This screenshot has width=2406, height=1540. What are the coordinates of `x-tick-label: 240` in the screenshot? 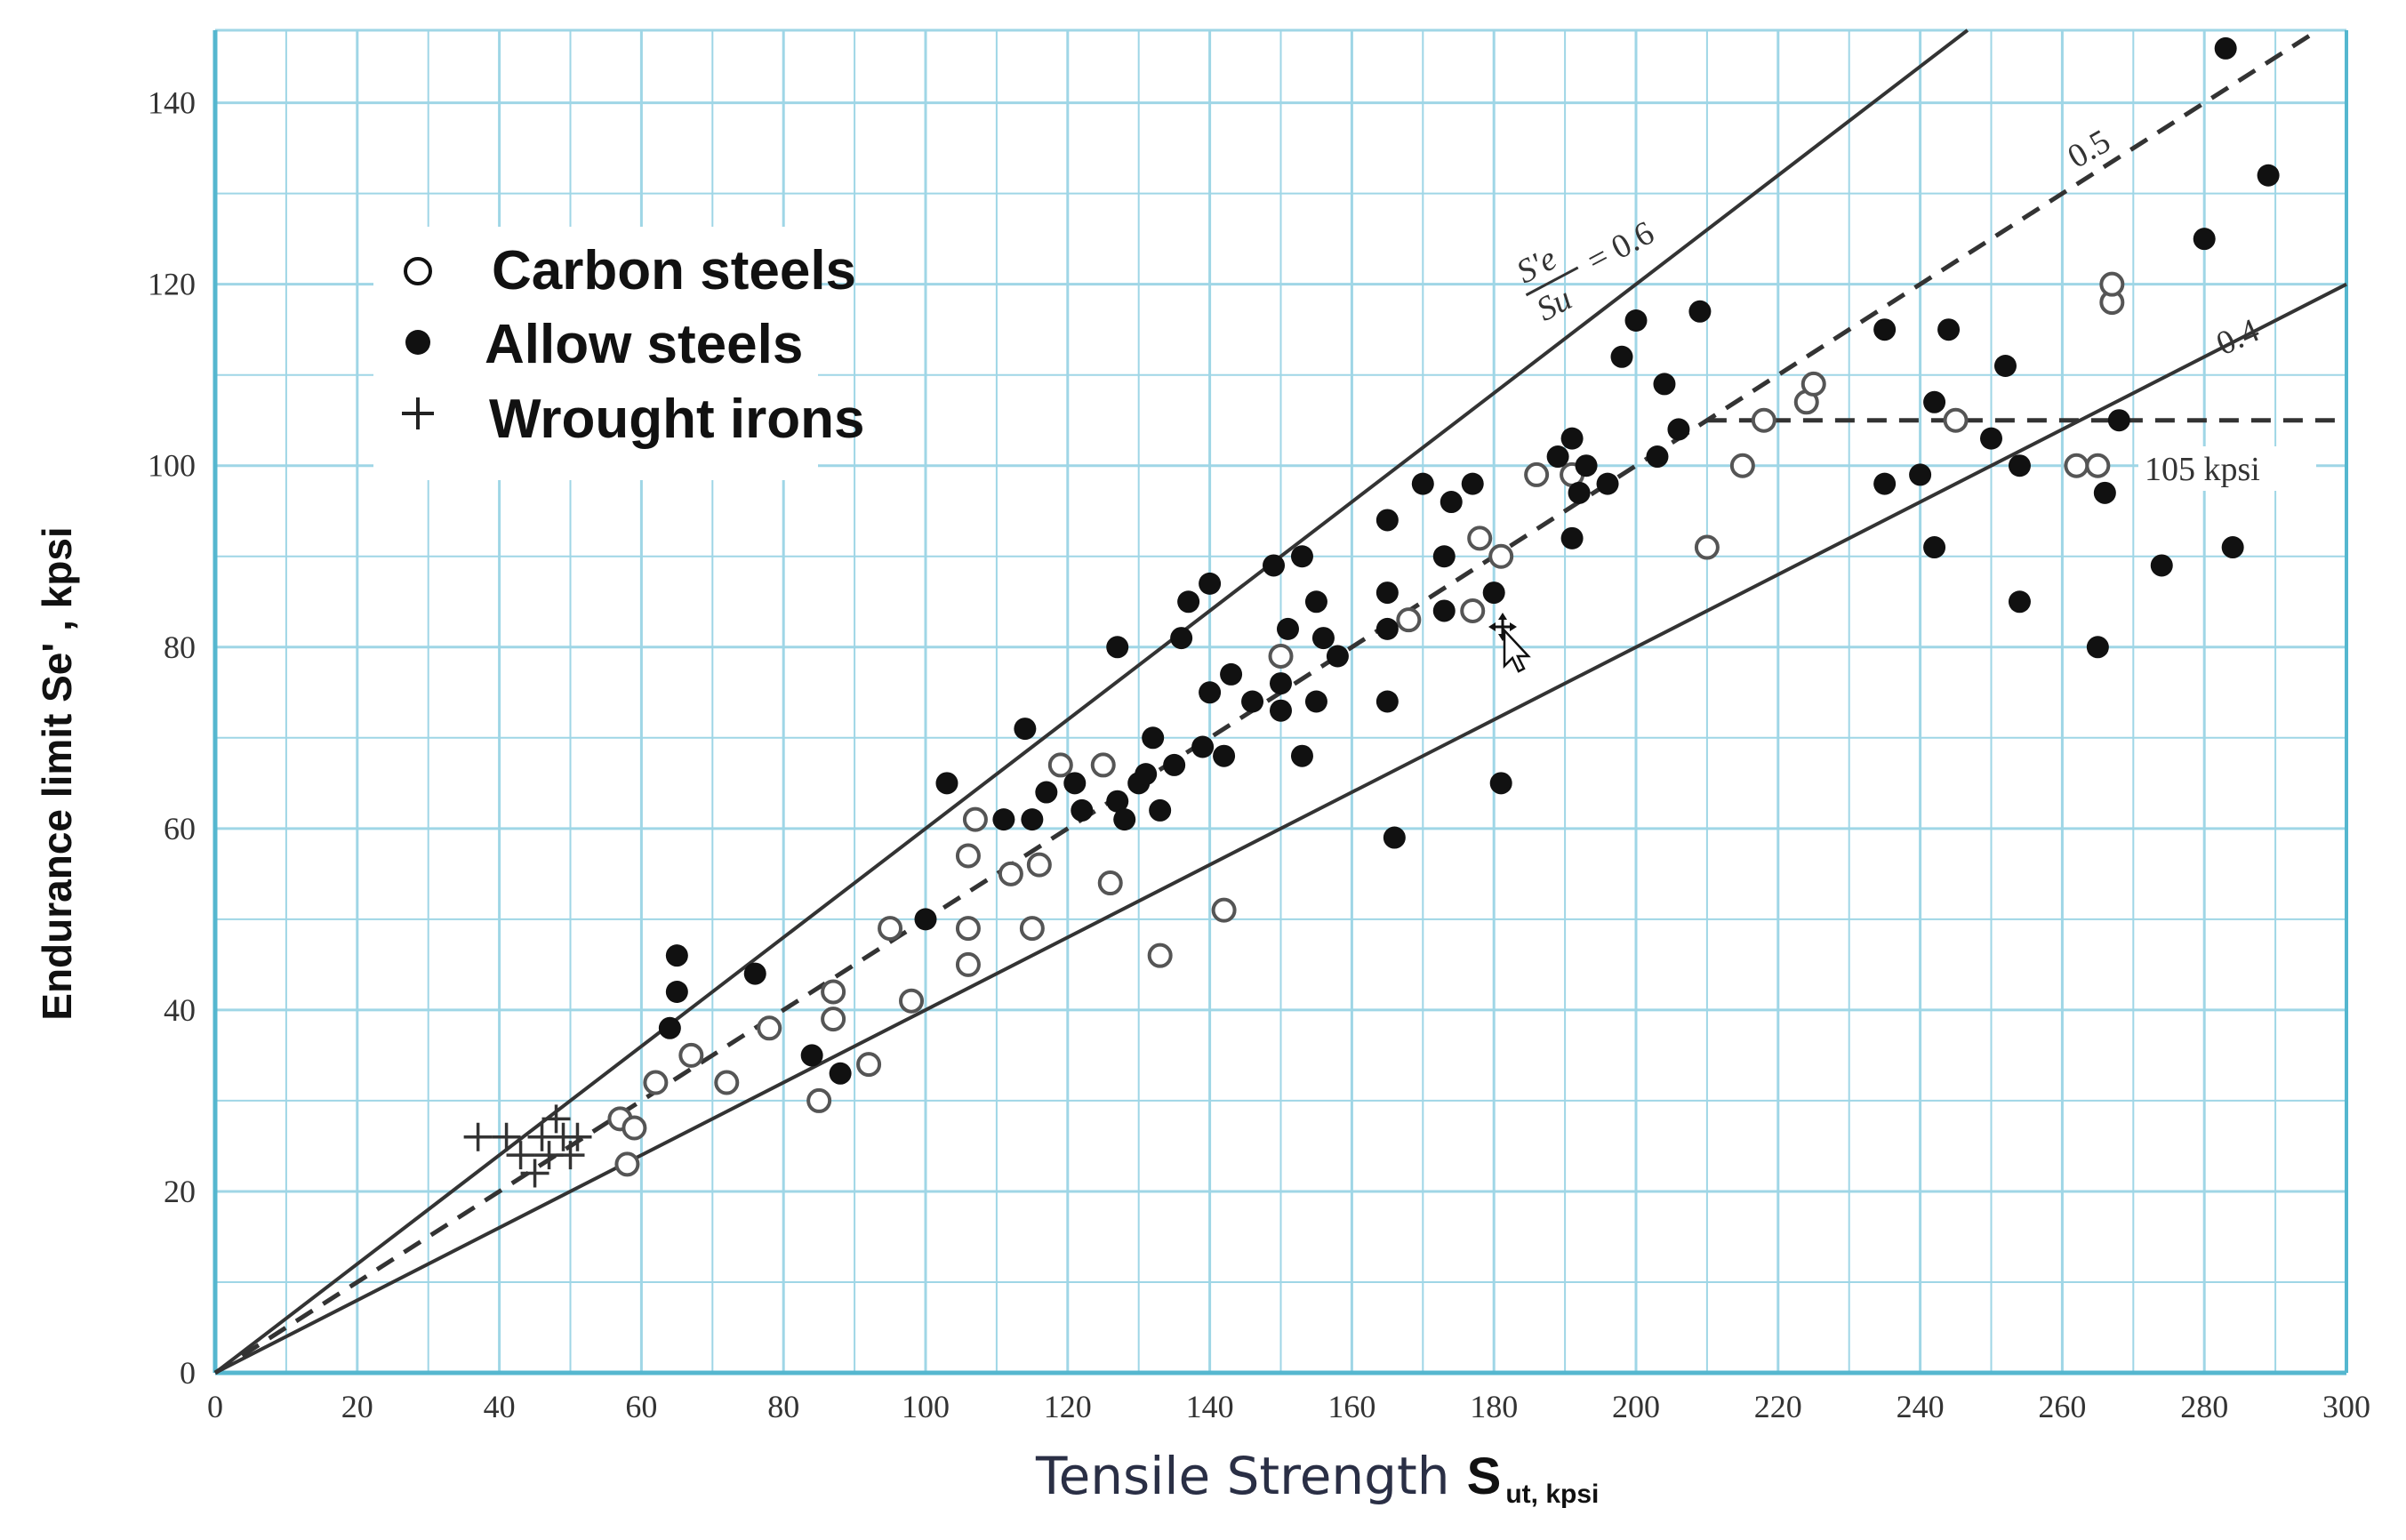 It's located at (1921, 1406).